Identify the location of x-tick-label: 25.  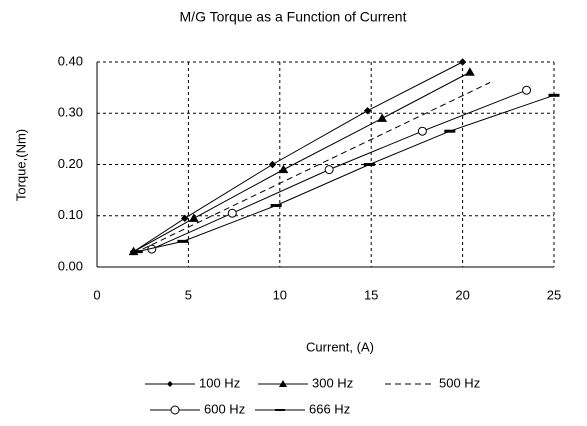
(554, 294).